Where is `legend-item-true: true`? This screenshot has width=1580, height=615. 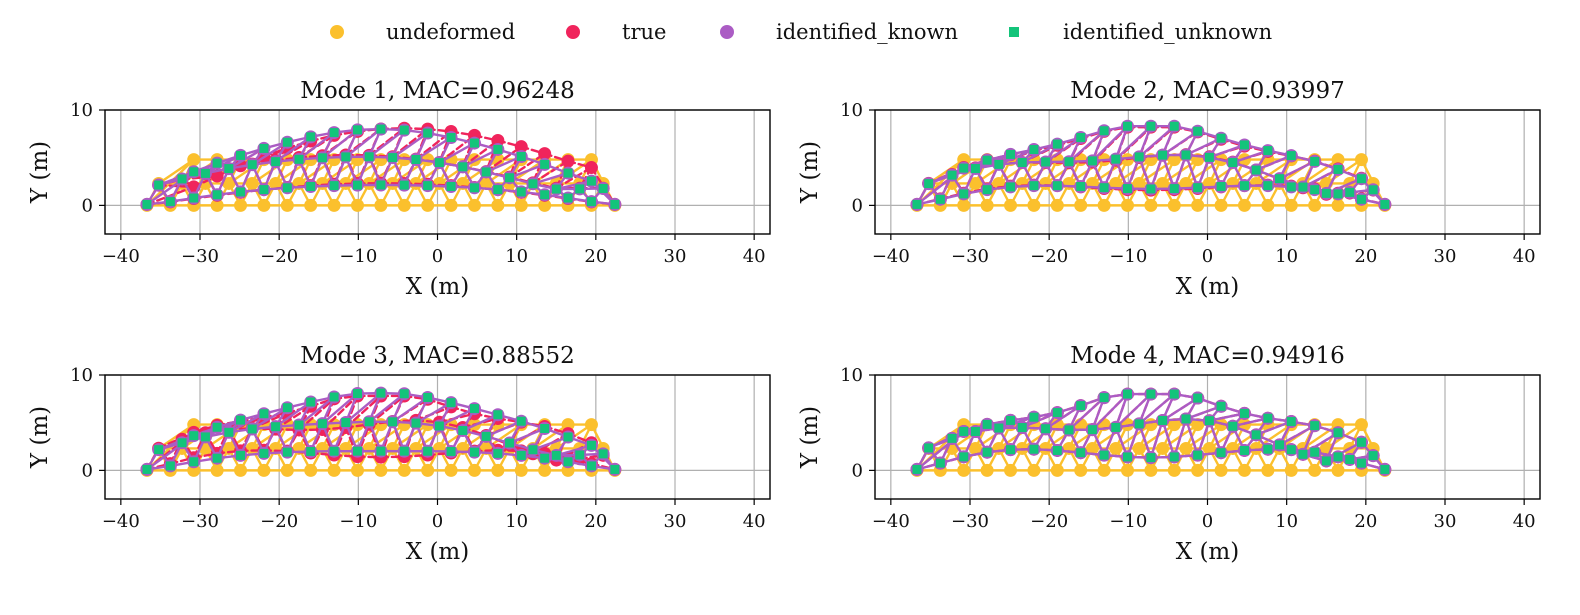 legend-item-true: true is located at coordinates (616, 32).